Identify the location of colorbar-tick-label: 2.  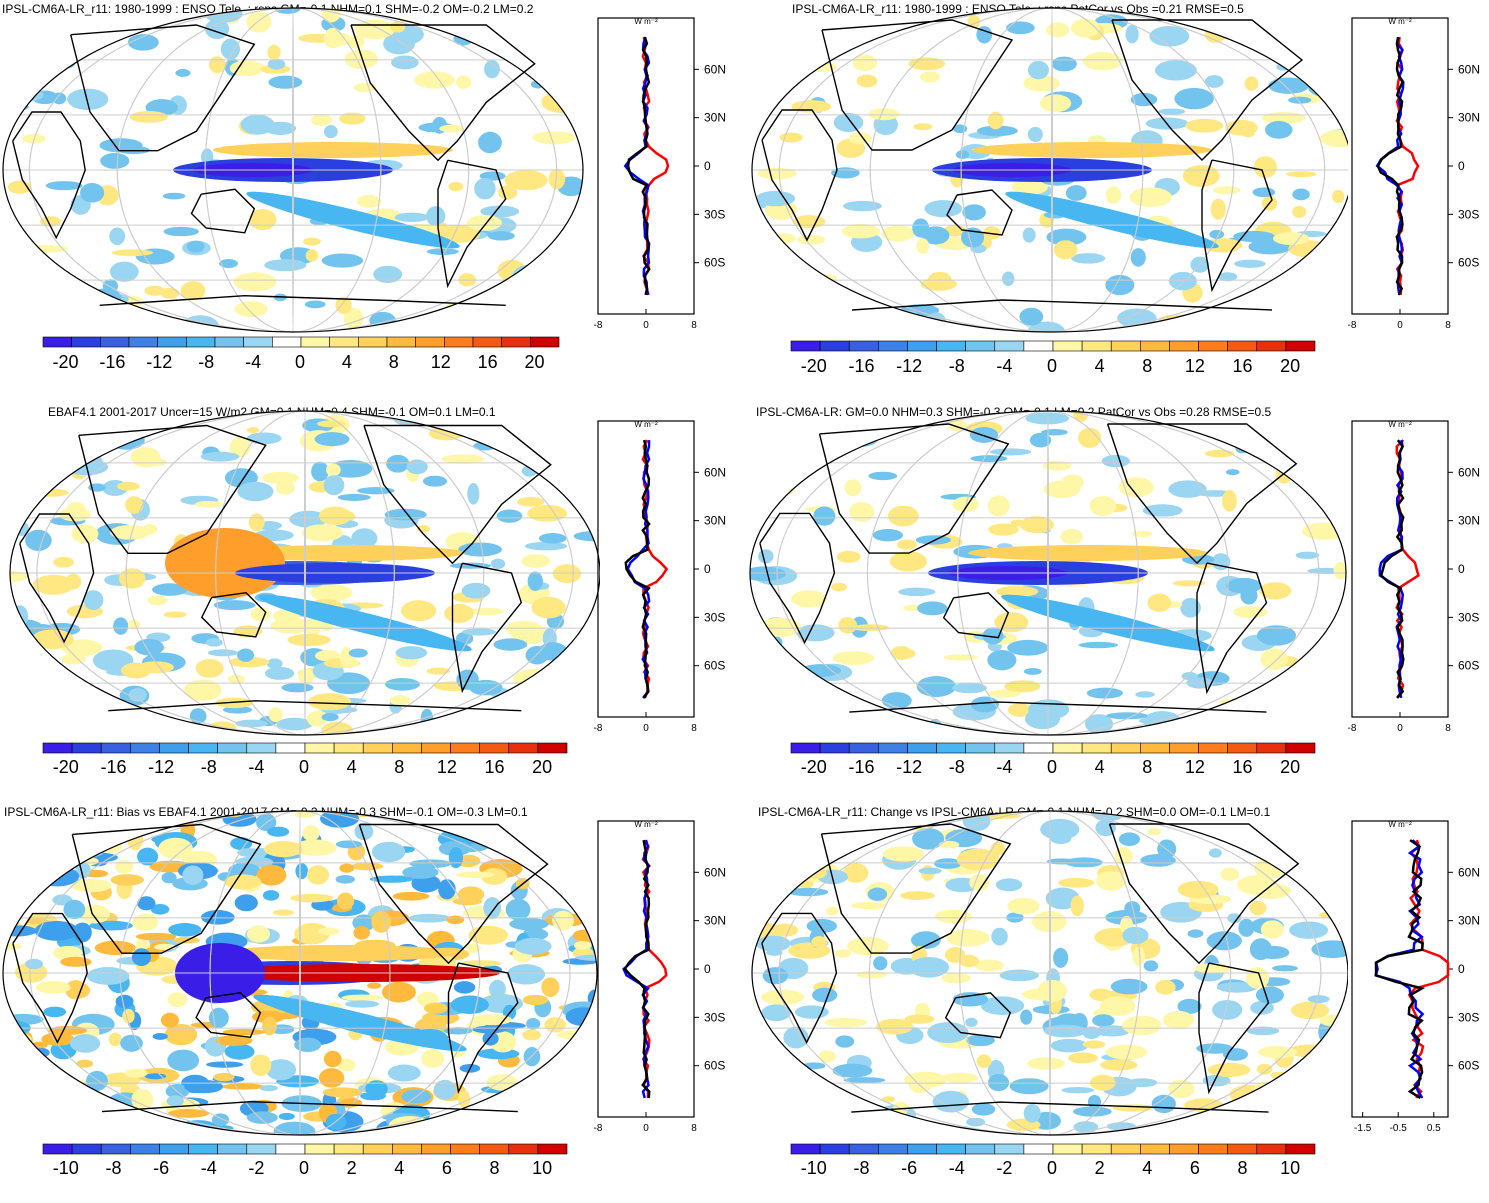
(351, 1168).